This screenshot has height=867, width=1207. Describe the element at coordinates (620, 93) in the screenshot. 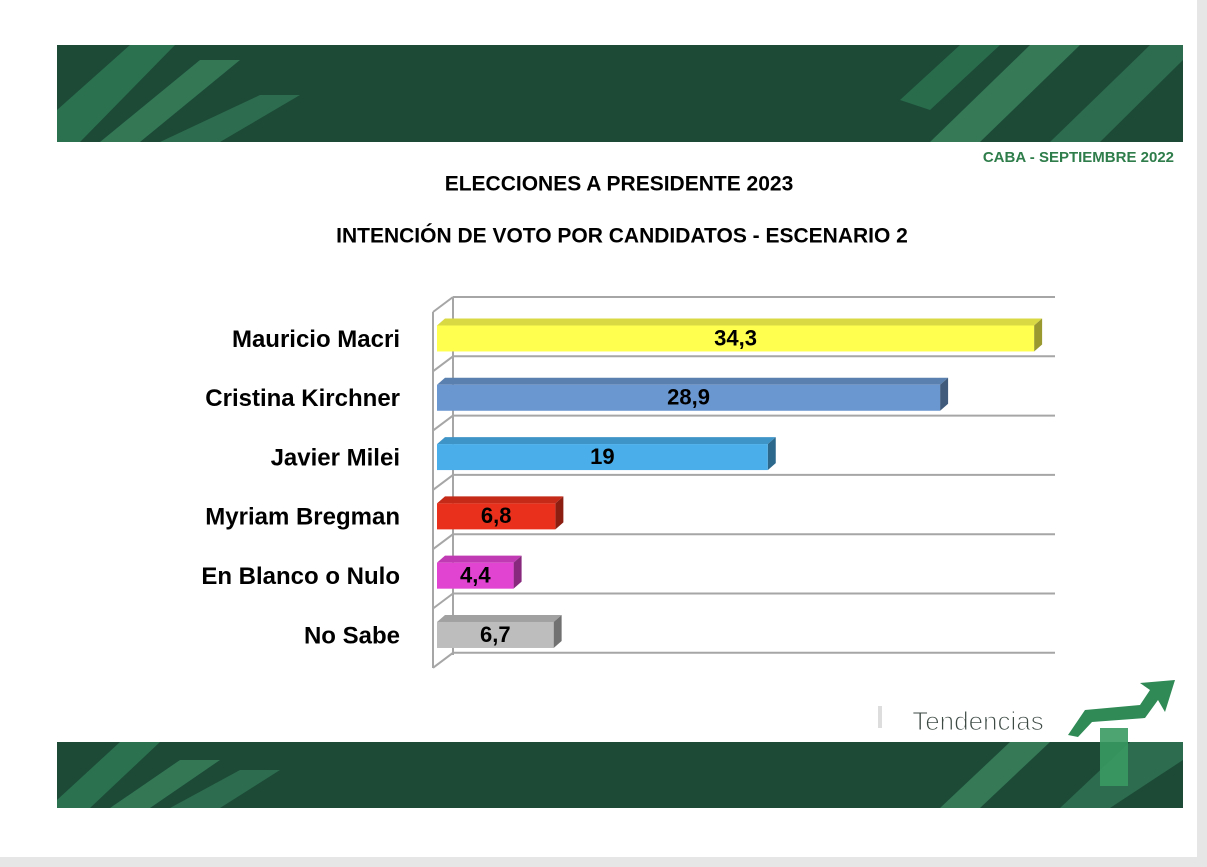

I see `top-banner` at that location.